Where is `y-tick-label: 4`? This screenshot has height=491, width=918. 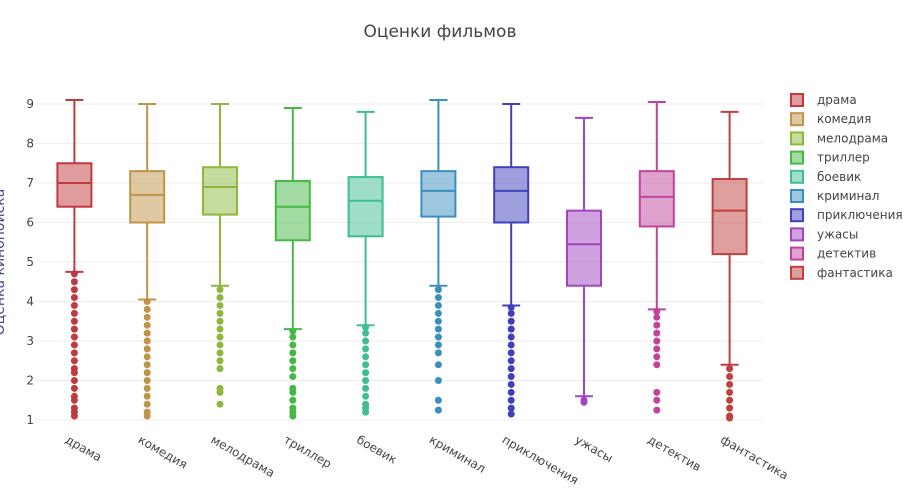
y-tick-label: 4 is located at coordinates (30, 302).